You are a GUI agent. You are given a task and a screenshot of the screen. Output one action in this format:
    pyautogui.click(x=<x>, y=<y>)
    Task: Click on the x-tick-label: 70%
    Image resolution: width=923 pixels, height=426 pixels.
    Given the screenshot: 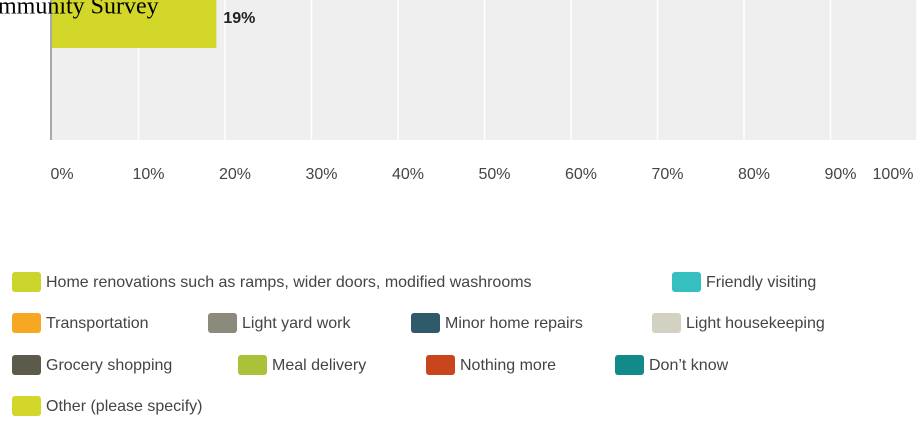 What is the action you would take?
    pyautogui.click(x=667, y=174)
    